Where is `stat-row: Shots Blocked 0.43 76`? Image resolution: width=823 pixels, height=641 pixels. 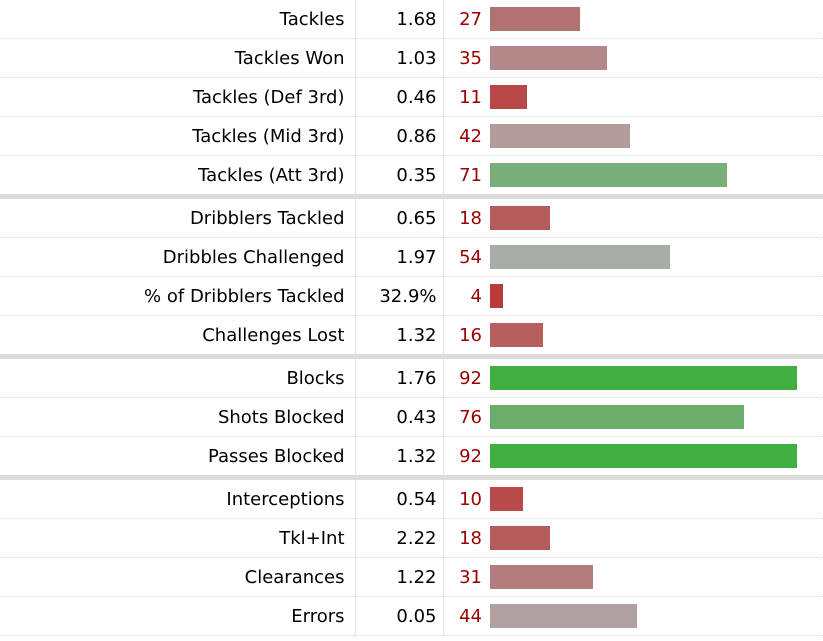
stat-row: Shots Blocked 0.43 76 is located at coordinates (411, 417).